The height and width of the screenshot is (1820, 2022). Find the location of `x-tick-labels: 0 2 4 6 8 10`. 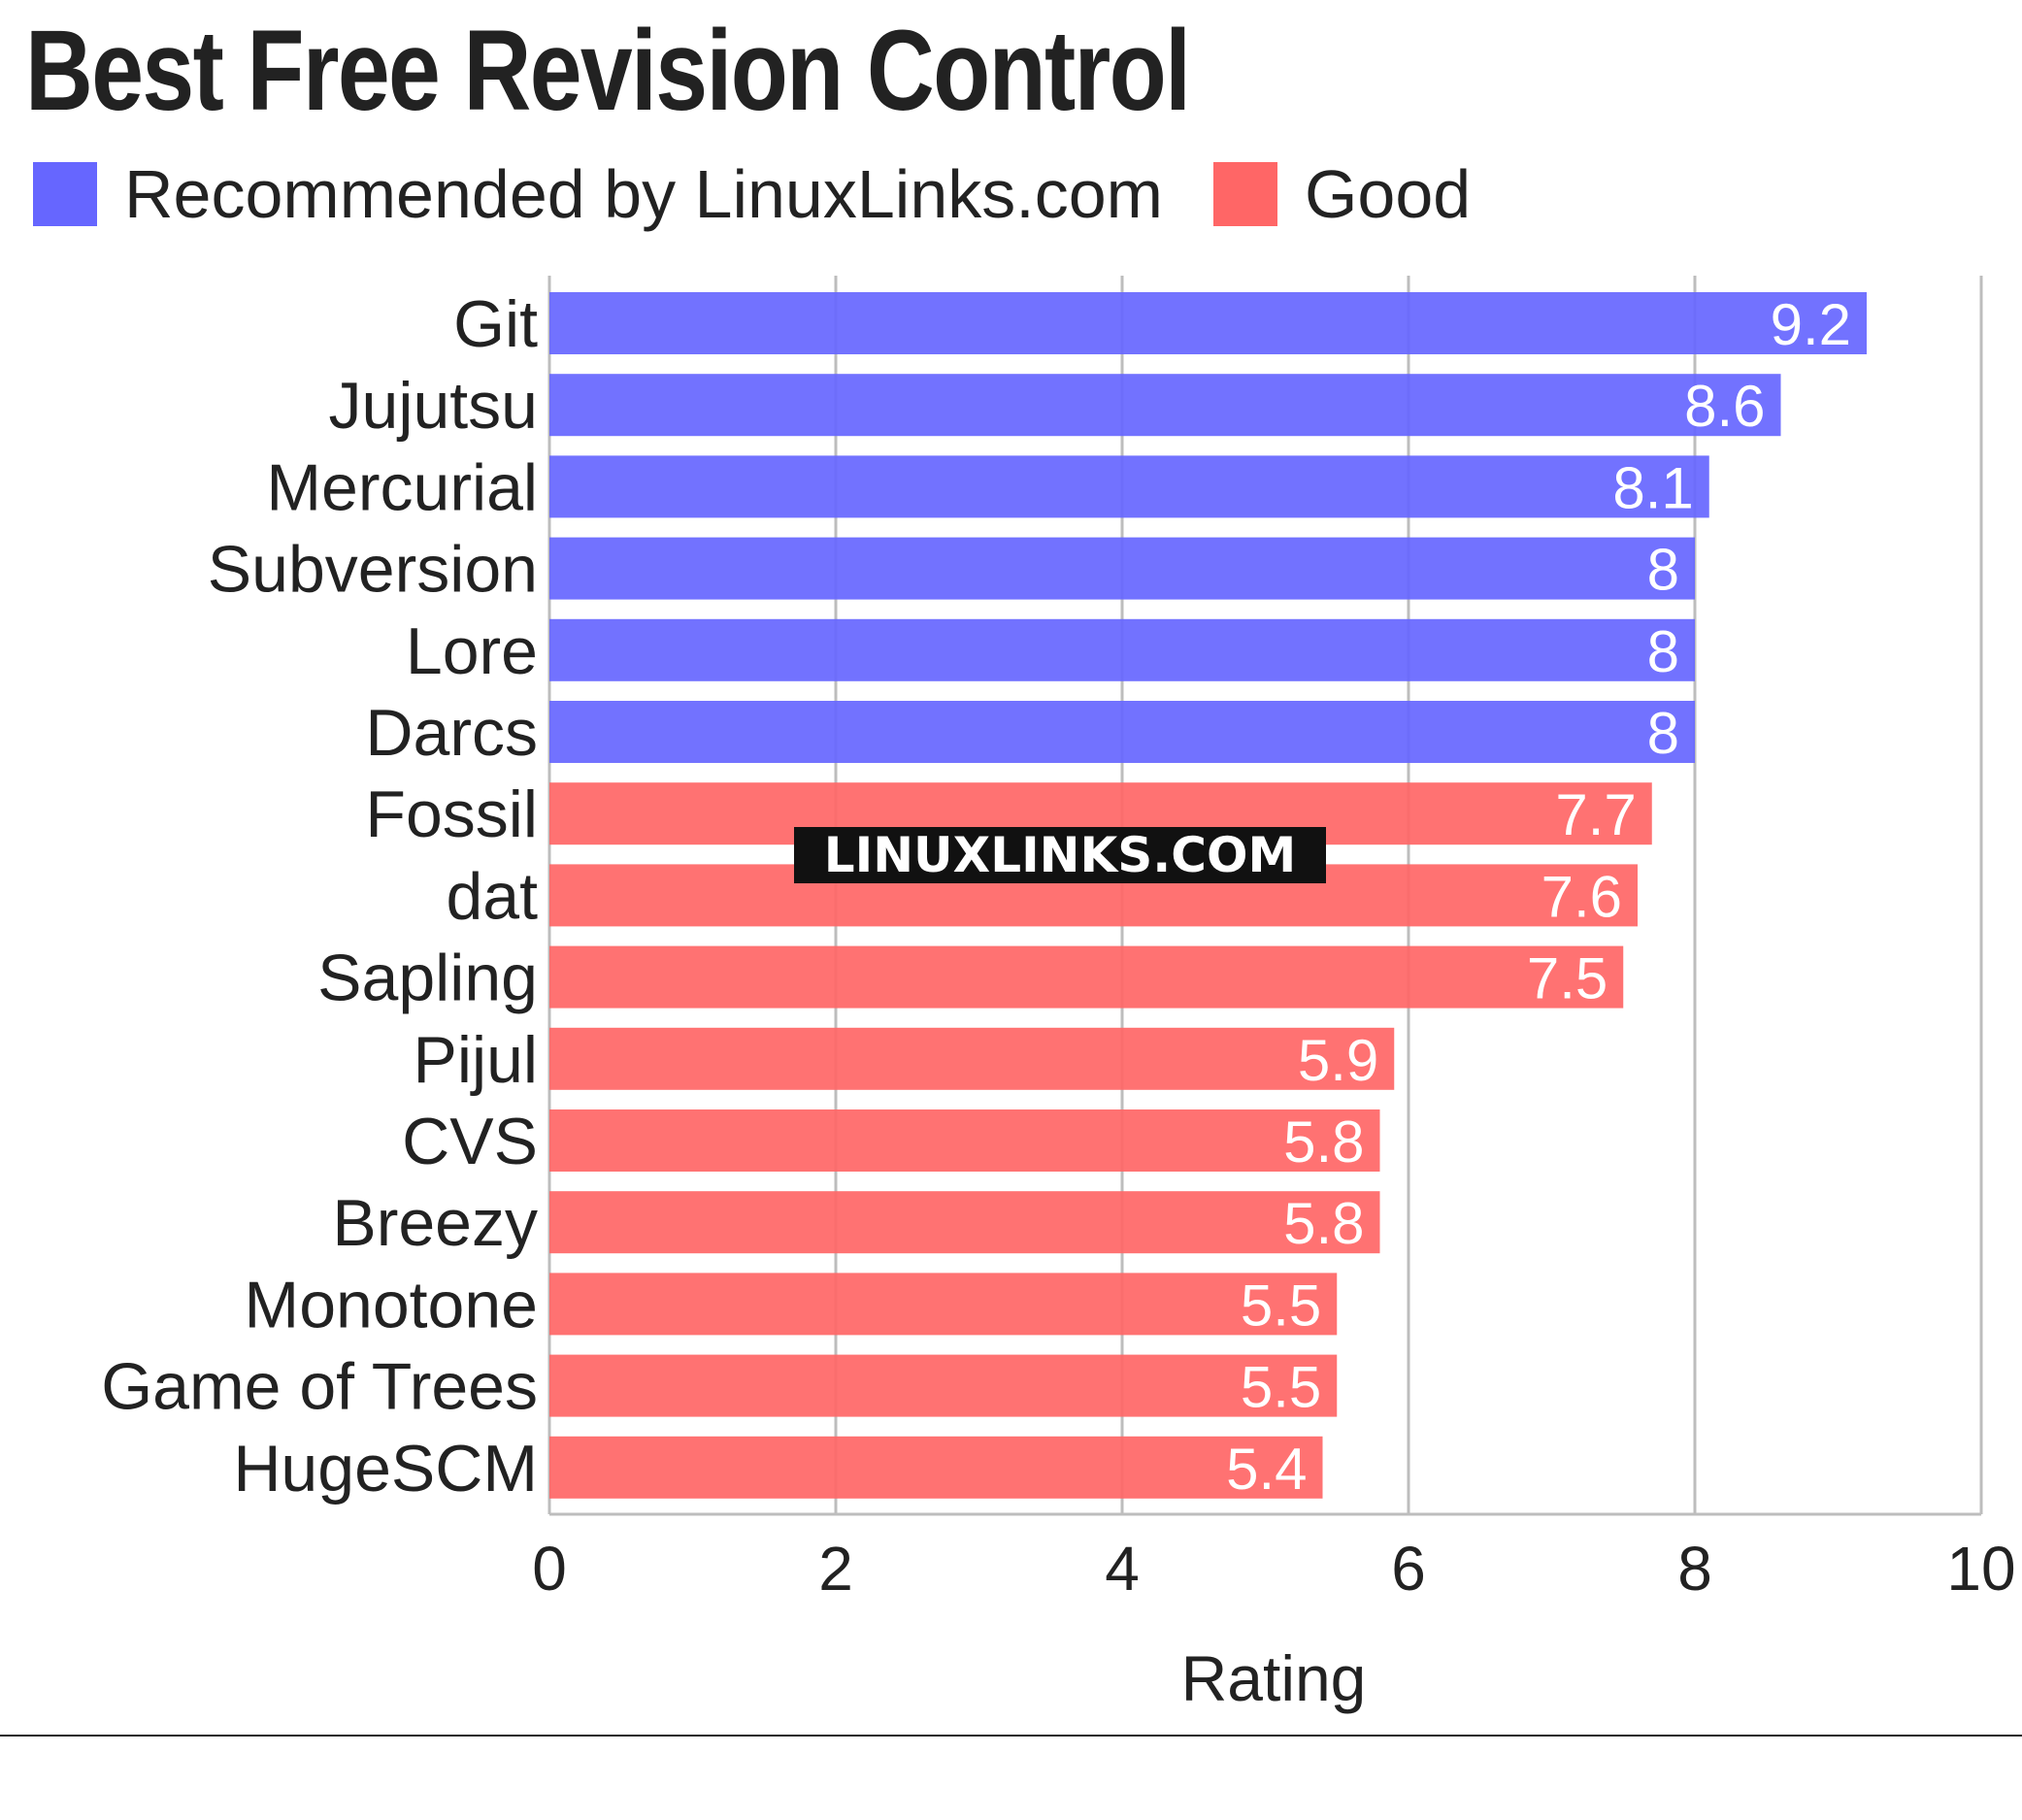

x-tick-labels: 0 2 4 6 8 10 is located at coordinates (1273, 1569).